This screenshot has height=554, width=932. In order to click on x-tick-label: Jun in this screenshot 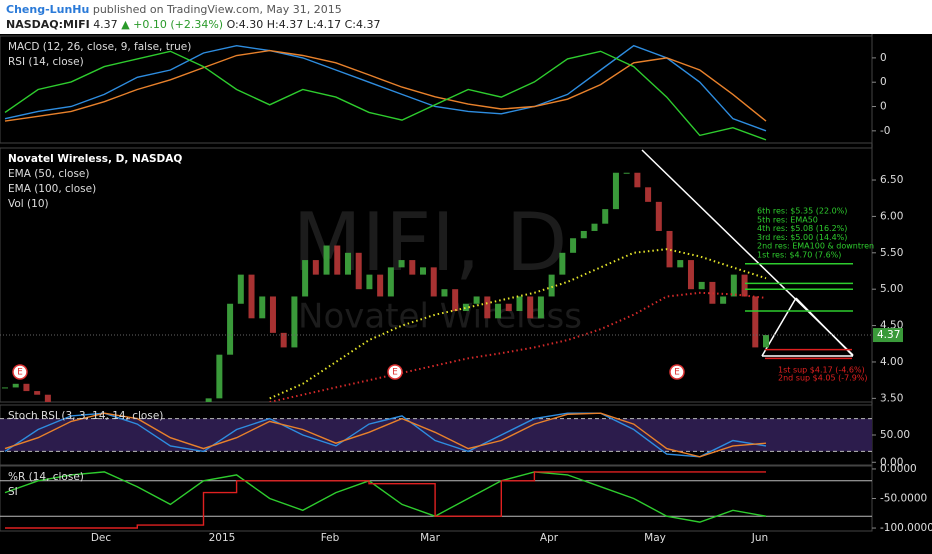, I will do `click(759, 538)`.